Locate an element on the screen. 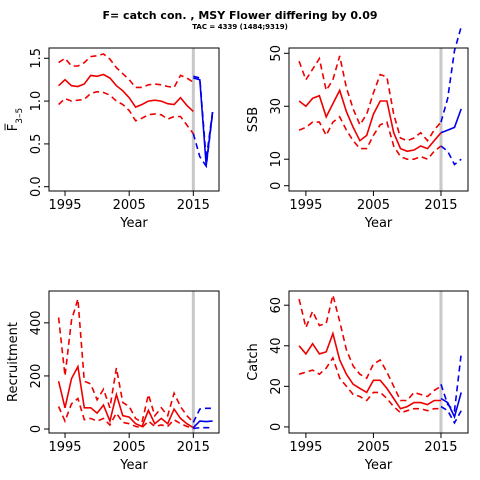  catch-historic-upper-line is located at coordinates (370, 348).